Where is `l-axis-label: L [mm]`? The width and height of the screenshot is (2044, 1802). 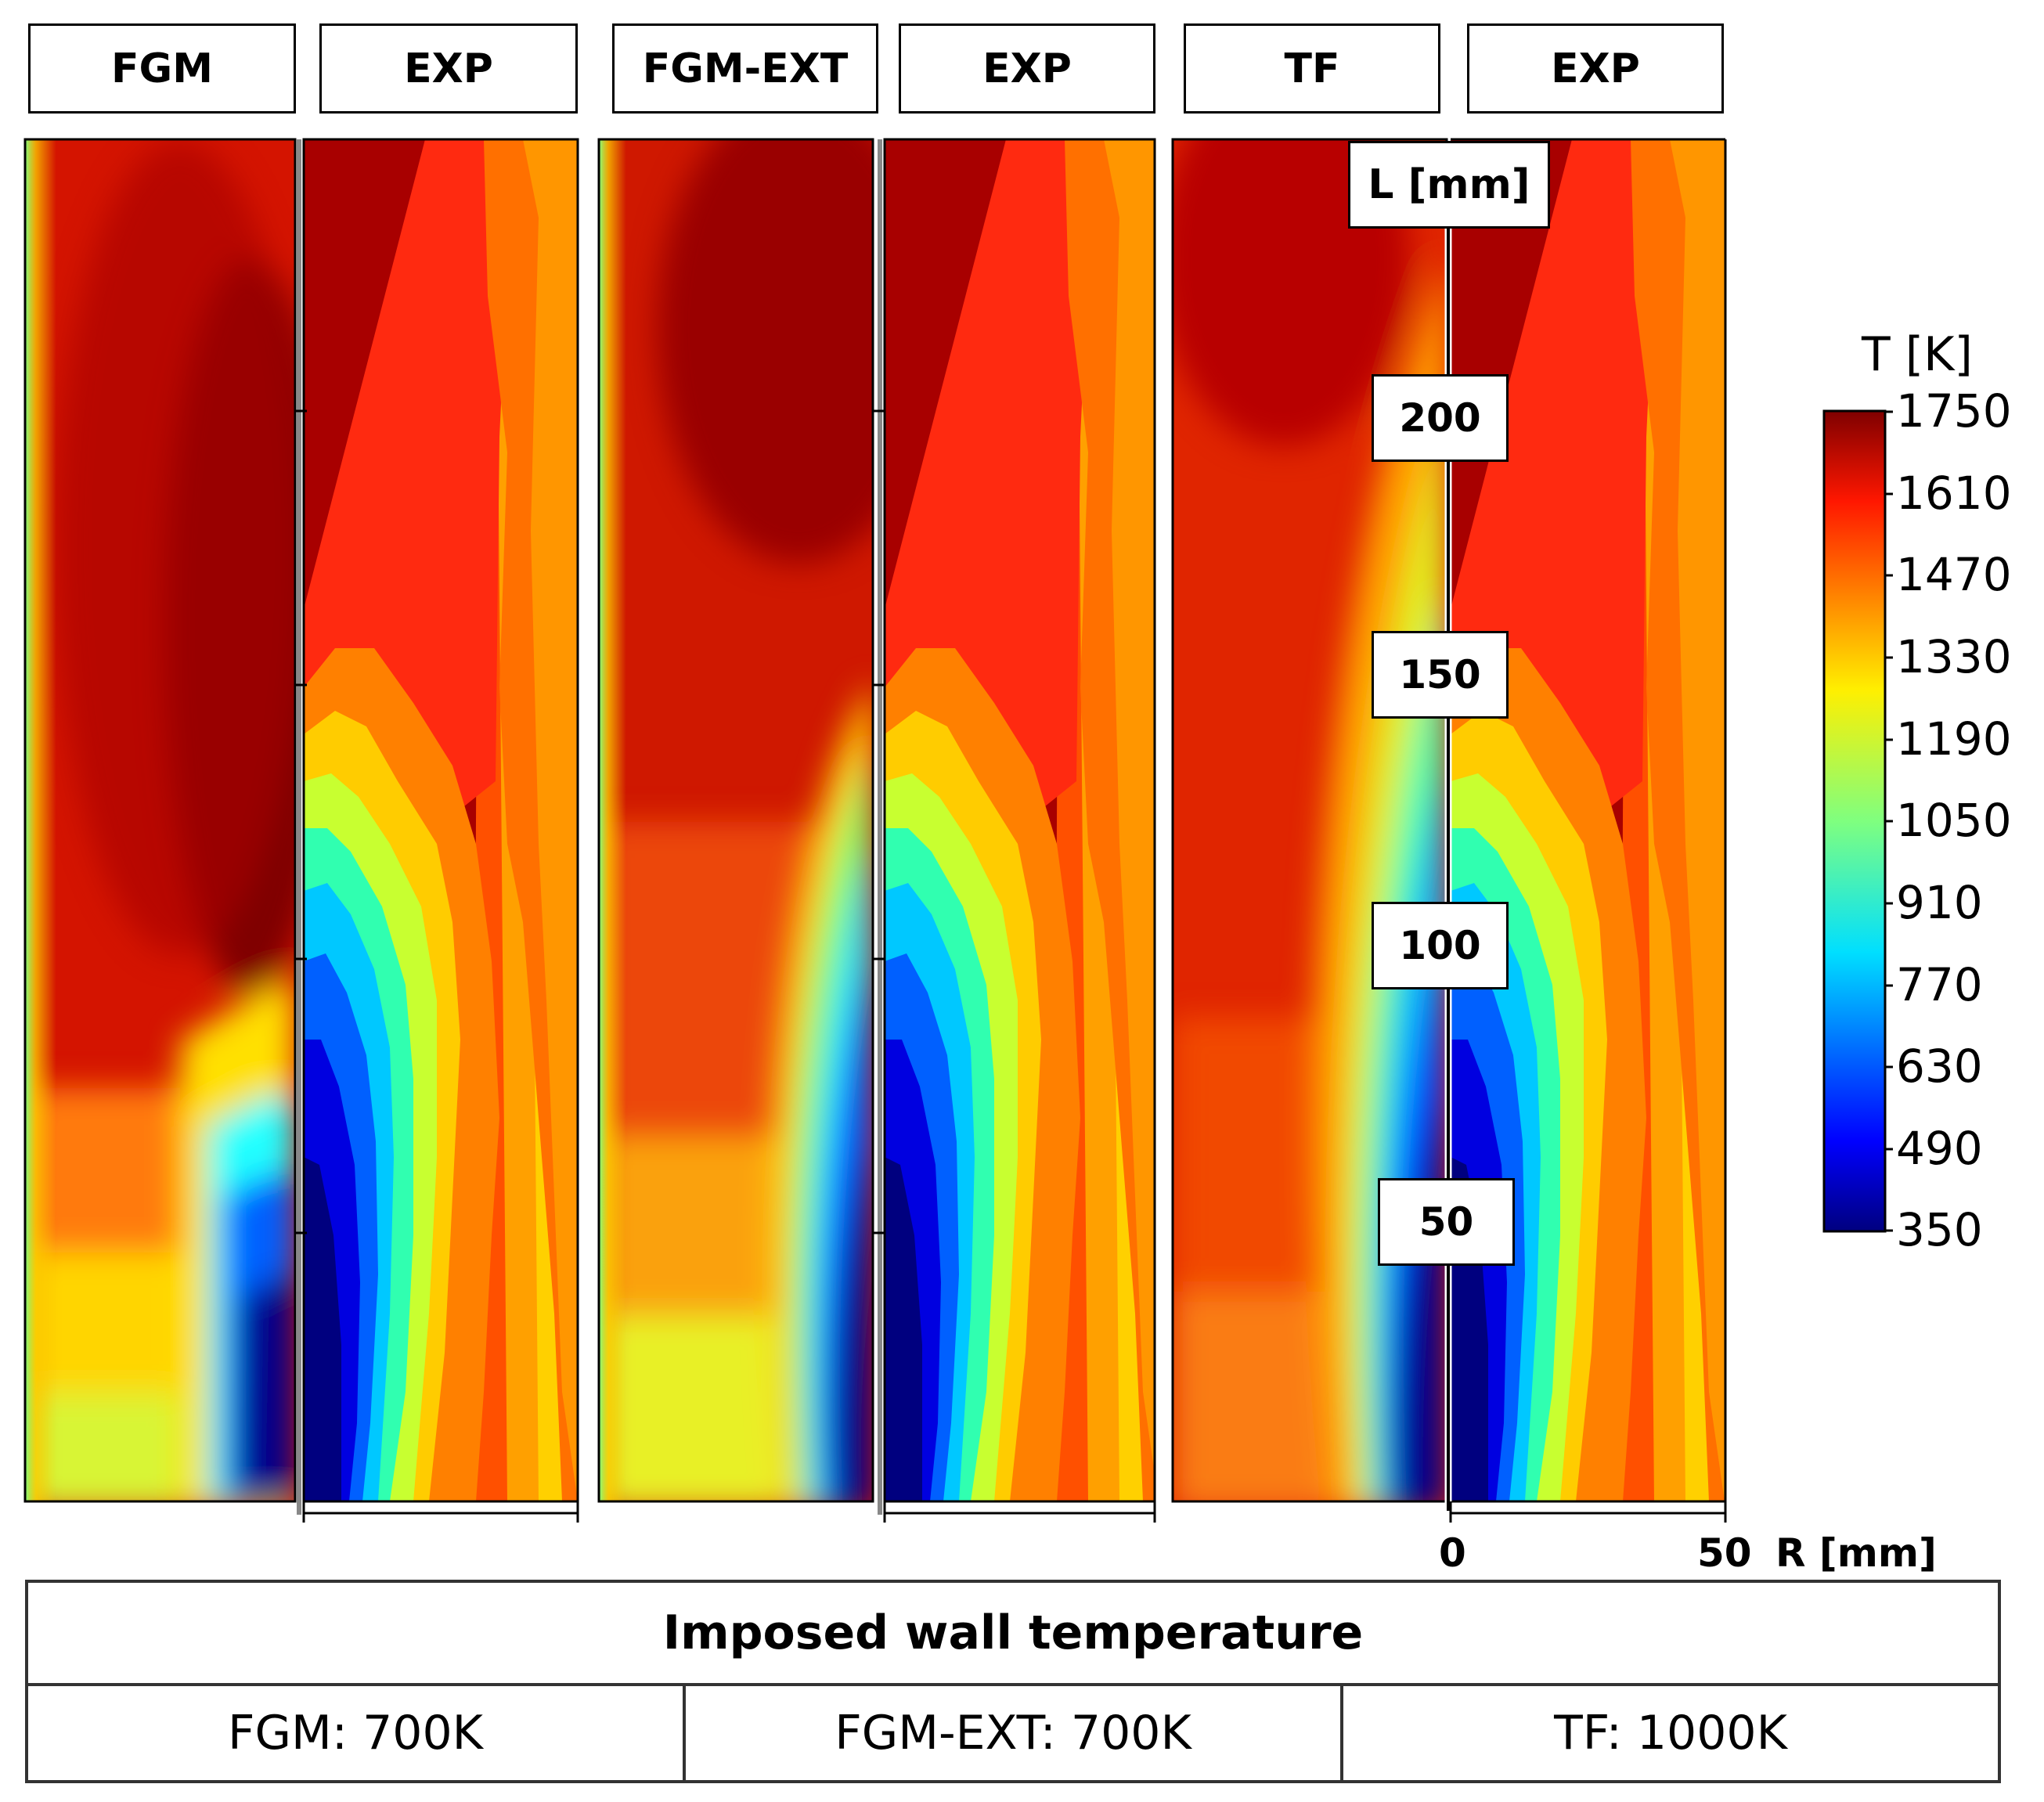
l-axis-label: L [mm] is located at coordinates (1449, 185).